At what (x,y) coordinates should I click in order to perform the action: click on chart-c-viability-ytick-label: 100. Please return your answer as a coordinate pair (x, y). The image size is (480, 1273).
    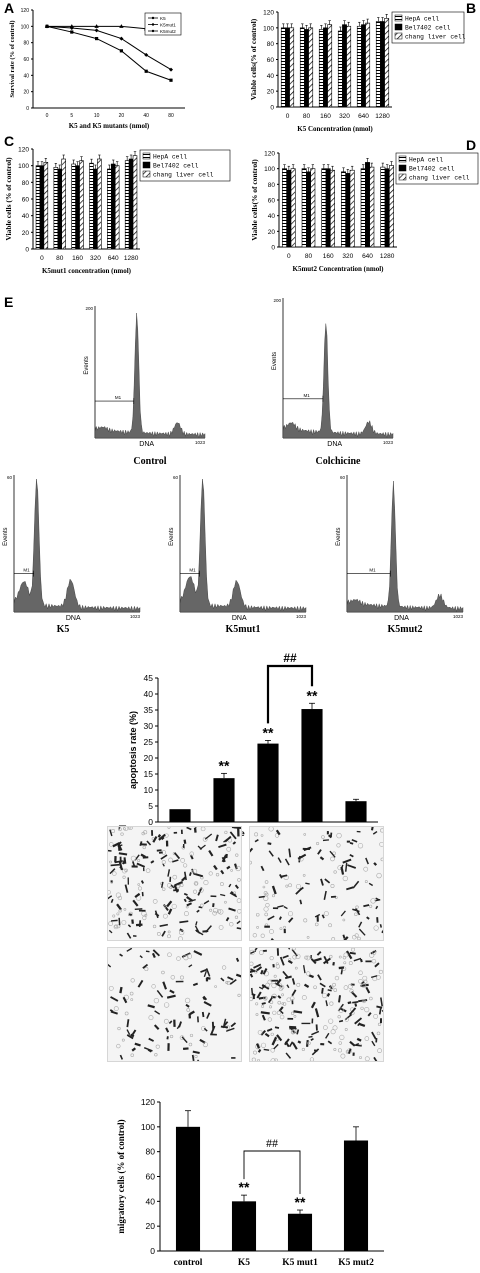
    Looking at the image, I should click on (23, 166).